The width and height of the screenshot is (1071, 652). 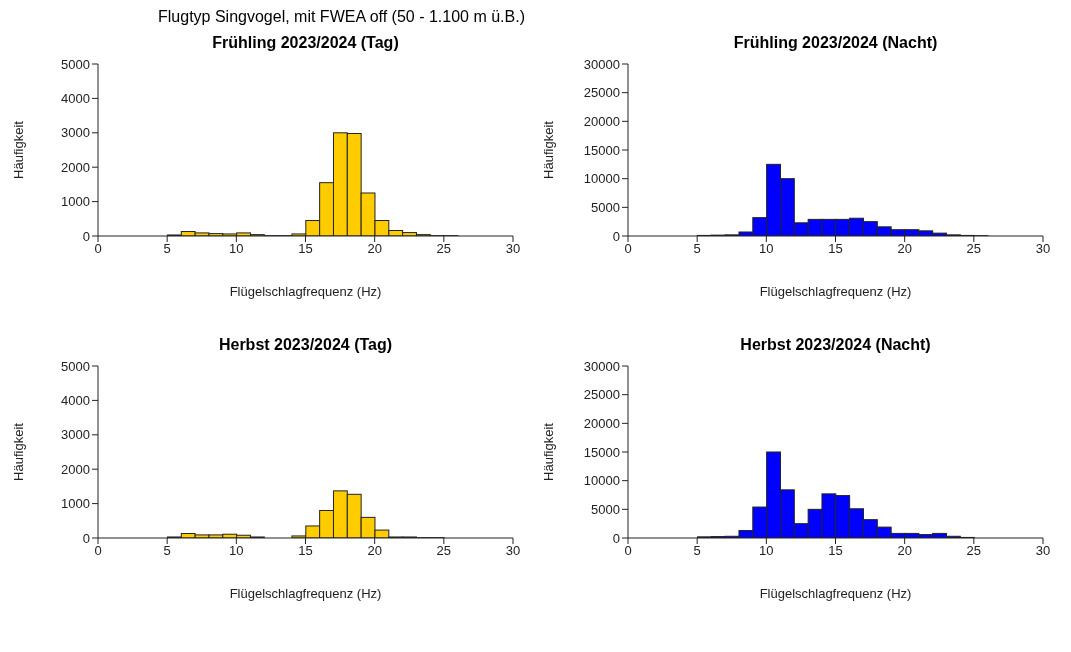 I want to click on chart-title: Herbst 2023/2024 (Tag), so click(x=305, y=345).